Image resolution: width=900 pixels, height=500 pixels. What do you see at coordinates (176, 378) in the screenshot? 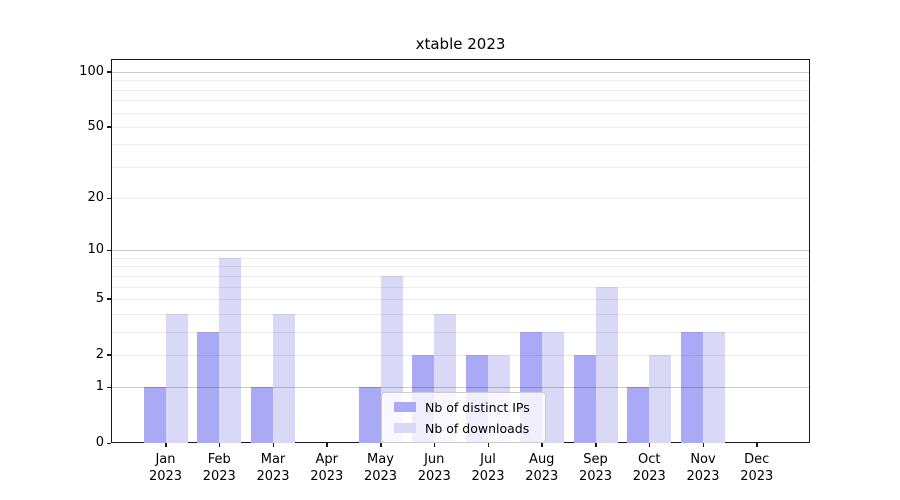
I see `bar-downloads-jan` at bounding box center [176, 378].